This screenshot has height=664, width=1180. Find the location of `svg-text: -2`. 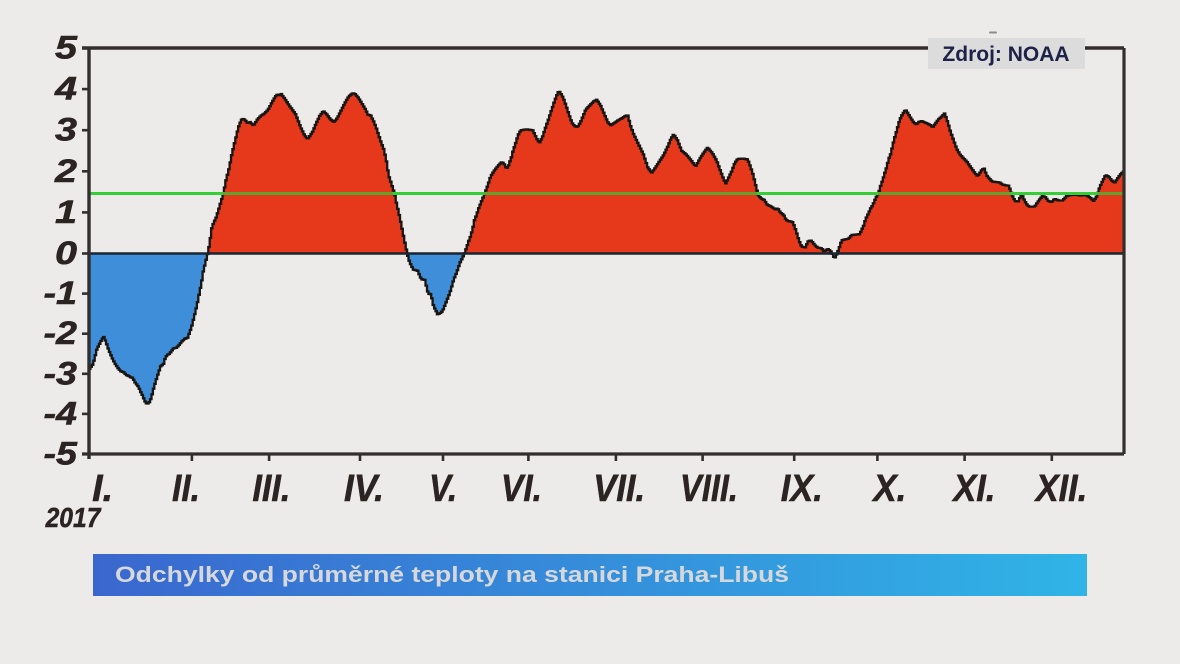

svg-text: -2 is located at coordinates (61, 333).